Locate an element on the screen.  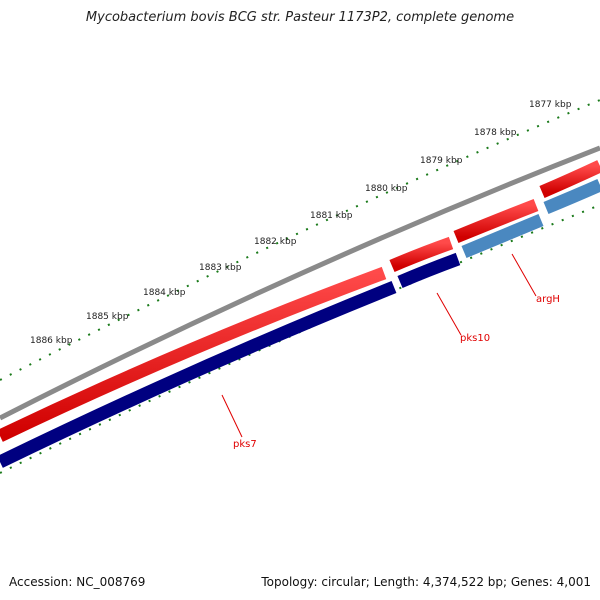
gene-label-argH: argH is located at coordinates (548, 299).